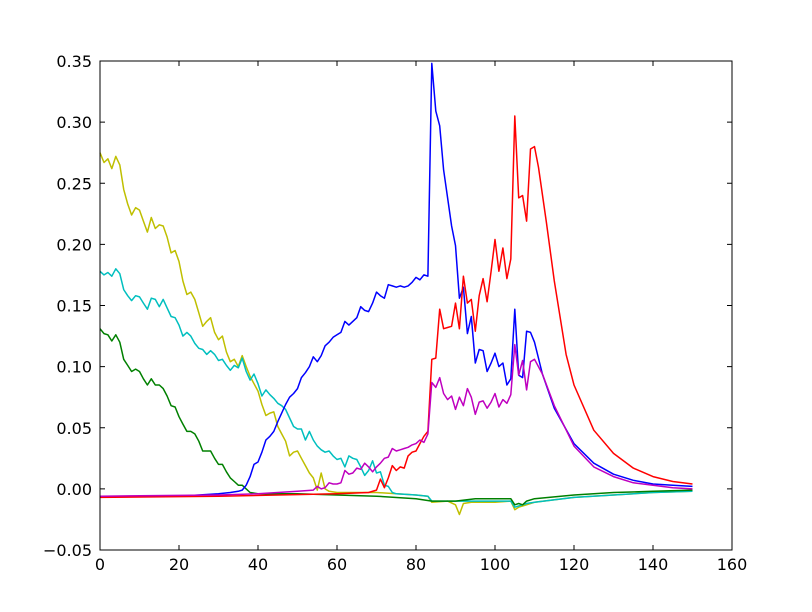 This screenshot has width=812, height=612. I want to click on x-tick-label: 0, so click(100, 564).